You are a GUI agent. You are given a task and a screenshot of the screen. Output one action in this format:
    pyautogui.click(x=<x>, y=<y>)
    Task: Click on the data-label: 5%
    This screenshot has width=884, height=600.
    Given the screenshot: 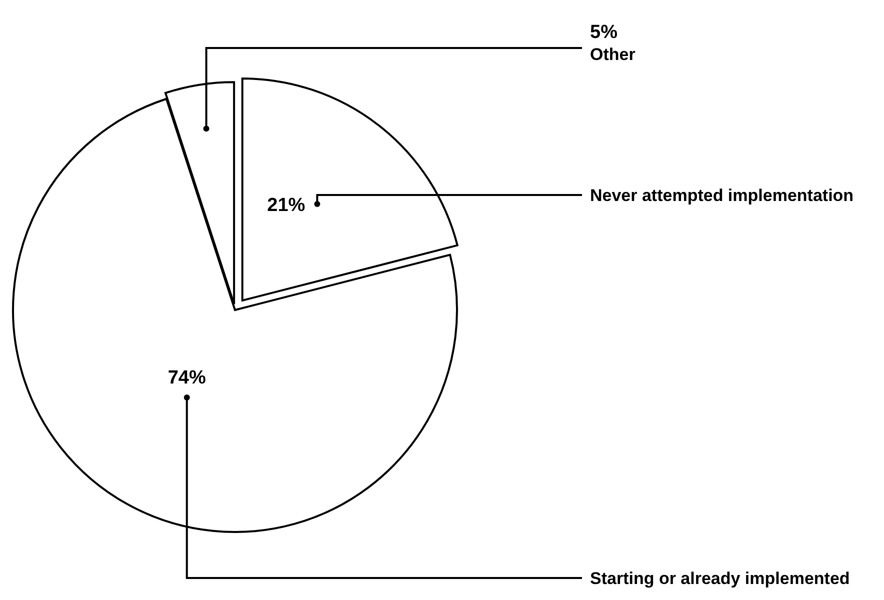 What is the action you would take?
    pyautogui.click(x=604, y=32)
    